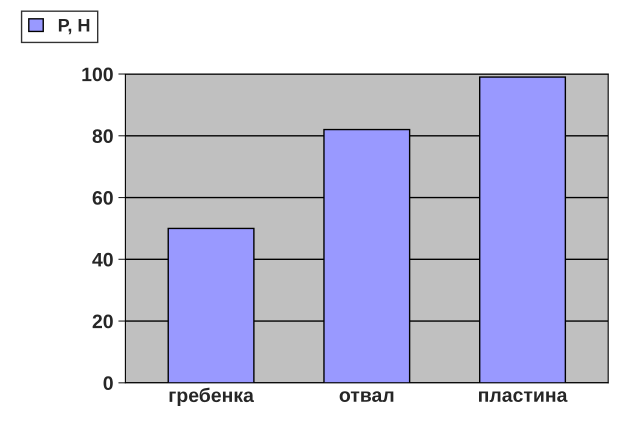 The width and height of the screenshot is (627, 423). I want to click on y-tick-label: 20, so click(102, 321).